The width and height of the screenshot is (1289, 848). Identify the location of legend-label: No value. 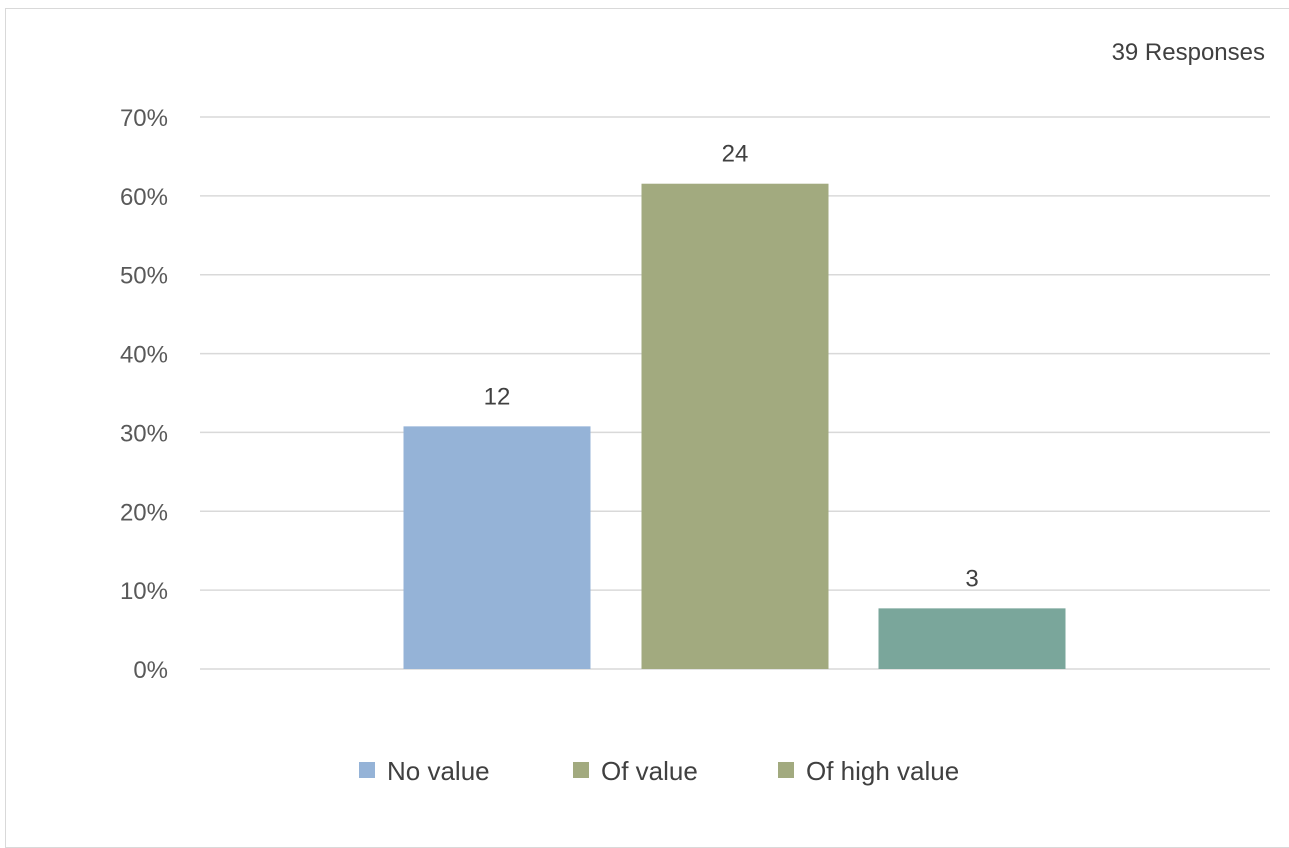
(438, 771).